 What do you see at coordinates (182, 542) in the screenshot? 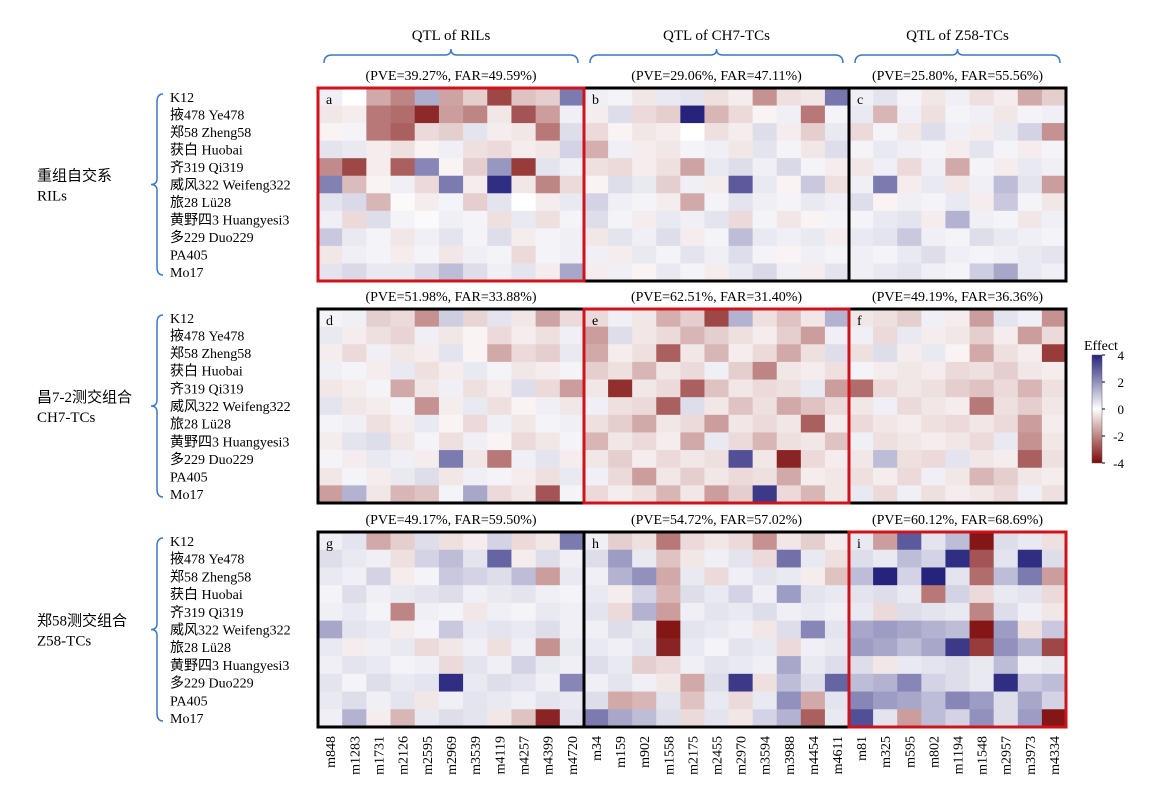
I see `line-name-label: K12` at bounding box center [182, 542].